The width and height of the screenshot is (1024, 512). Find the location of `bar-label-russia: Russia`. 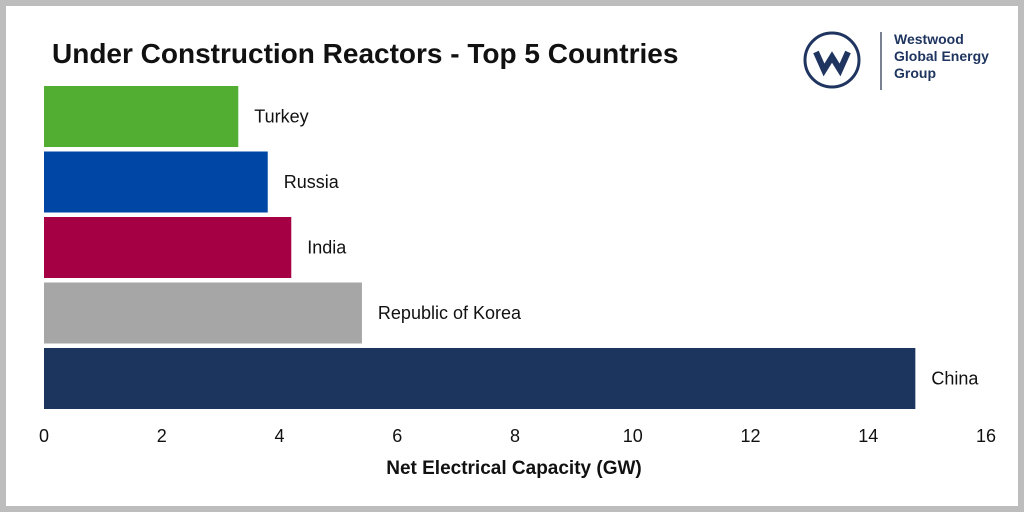

bar-label-russia: Russia is located at coordinates (312, 182).